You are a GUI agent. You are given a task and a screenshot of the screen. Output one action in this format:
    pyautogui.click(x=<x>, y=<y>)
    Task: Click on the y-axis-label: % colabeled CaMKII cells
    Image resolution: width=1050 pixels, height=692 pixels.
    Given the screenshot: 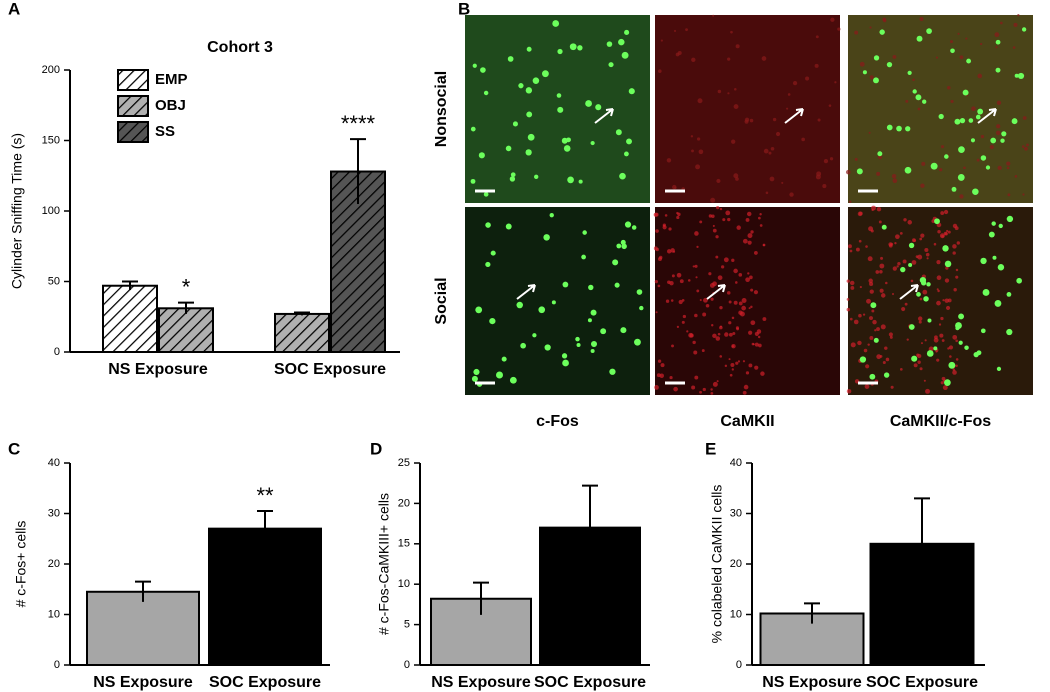 What is the action you would take?
    pyautogui.click(x=717, y=564)
    